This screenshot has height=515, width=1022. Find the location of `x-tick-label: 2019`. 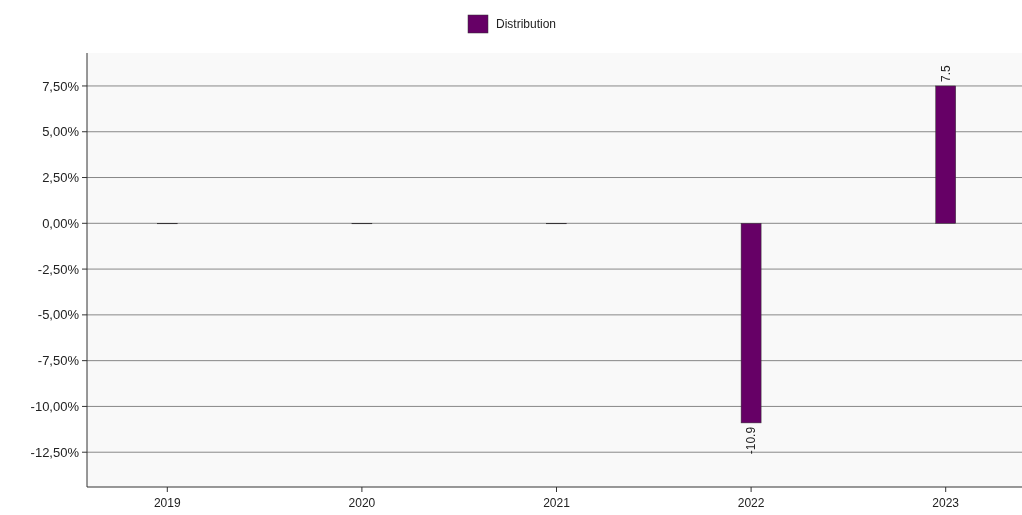

x-tick-label: 2019 is located at coordinates (167, 503).